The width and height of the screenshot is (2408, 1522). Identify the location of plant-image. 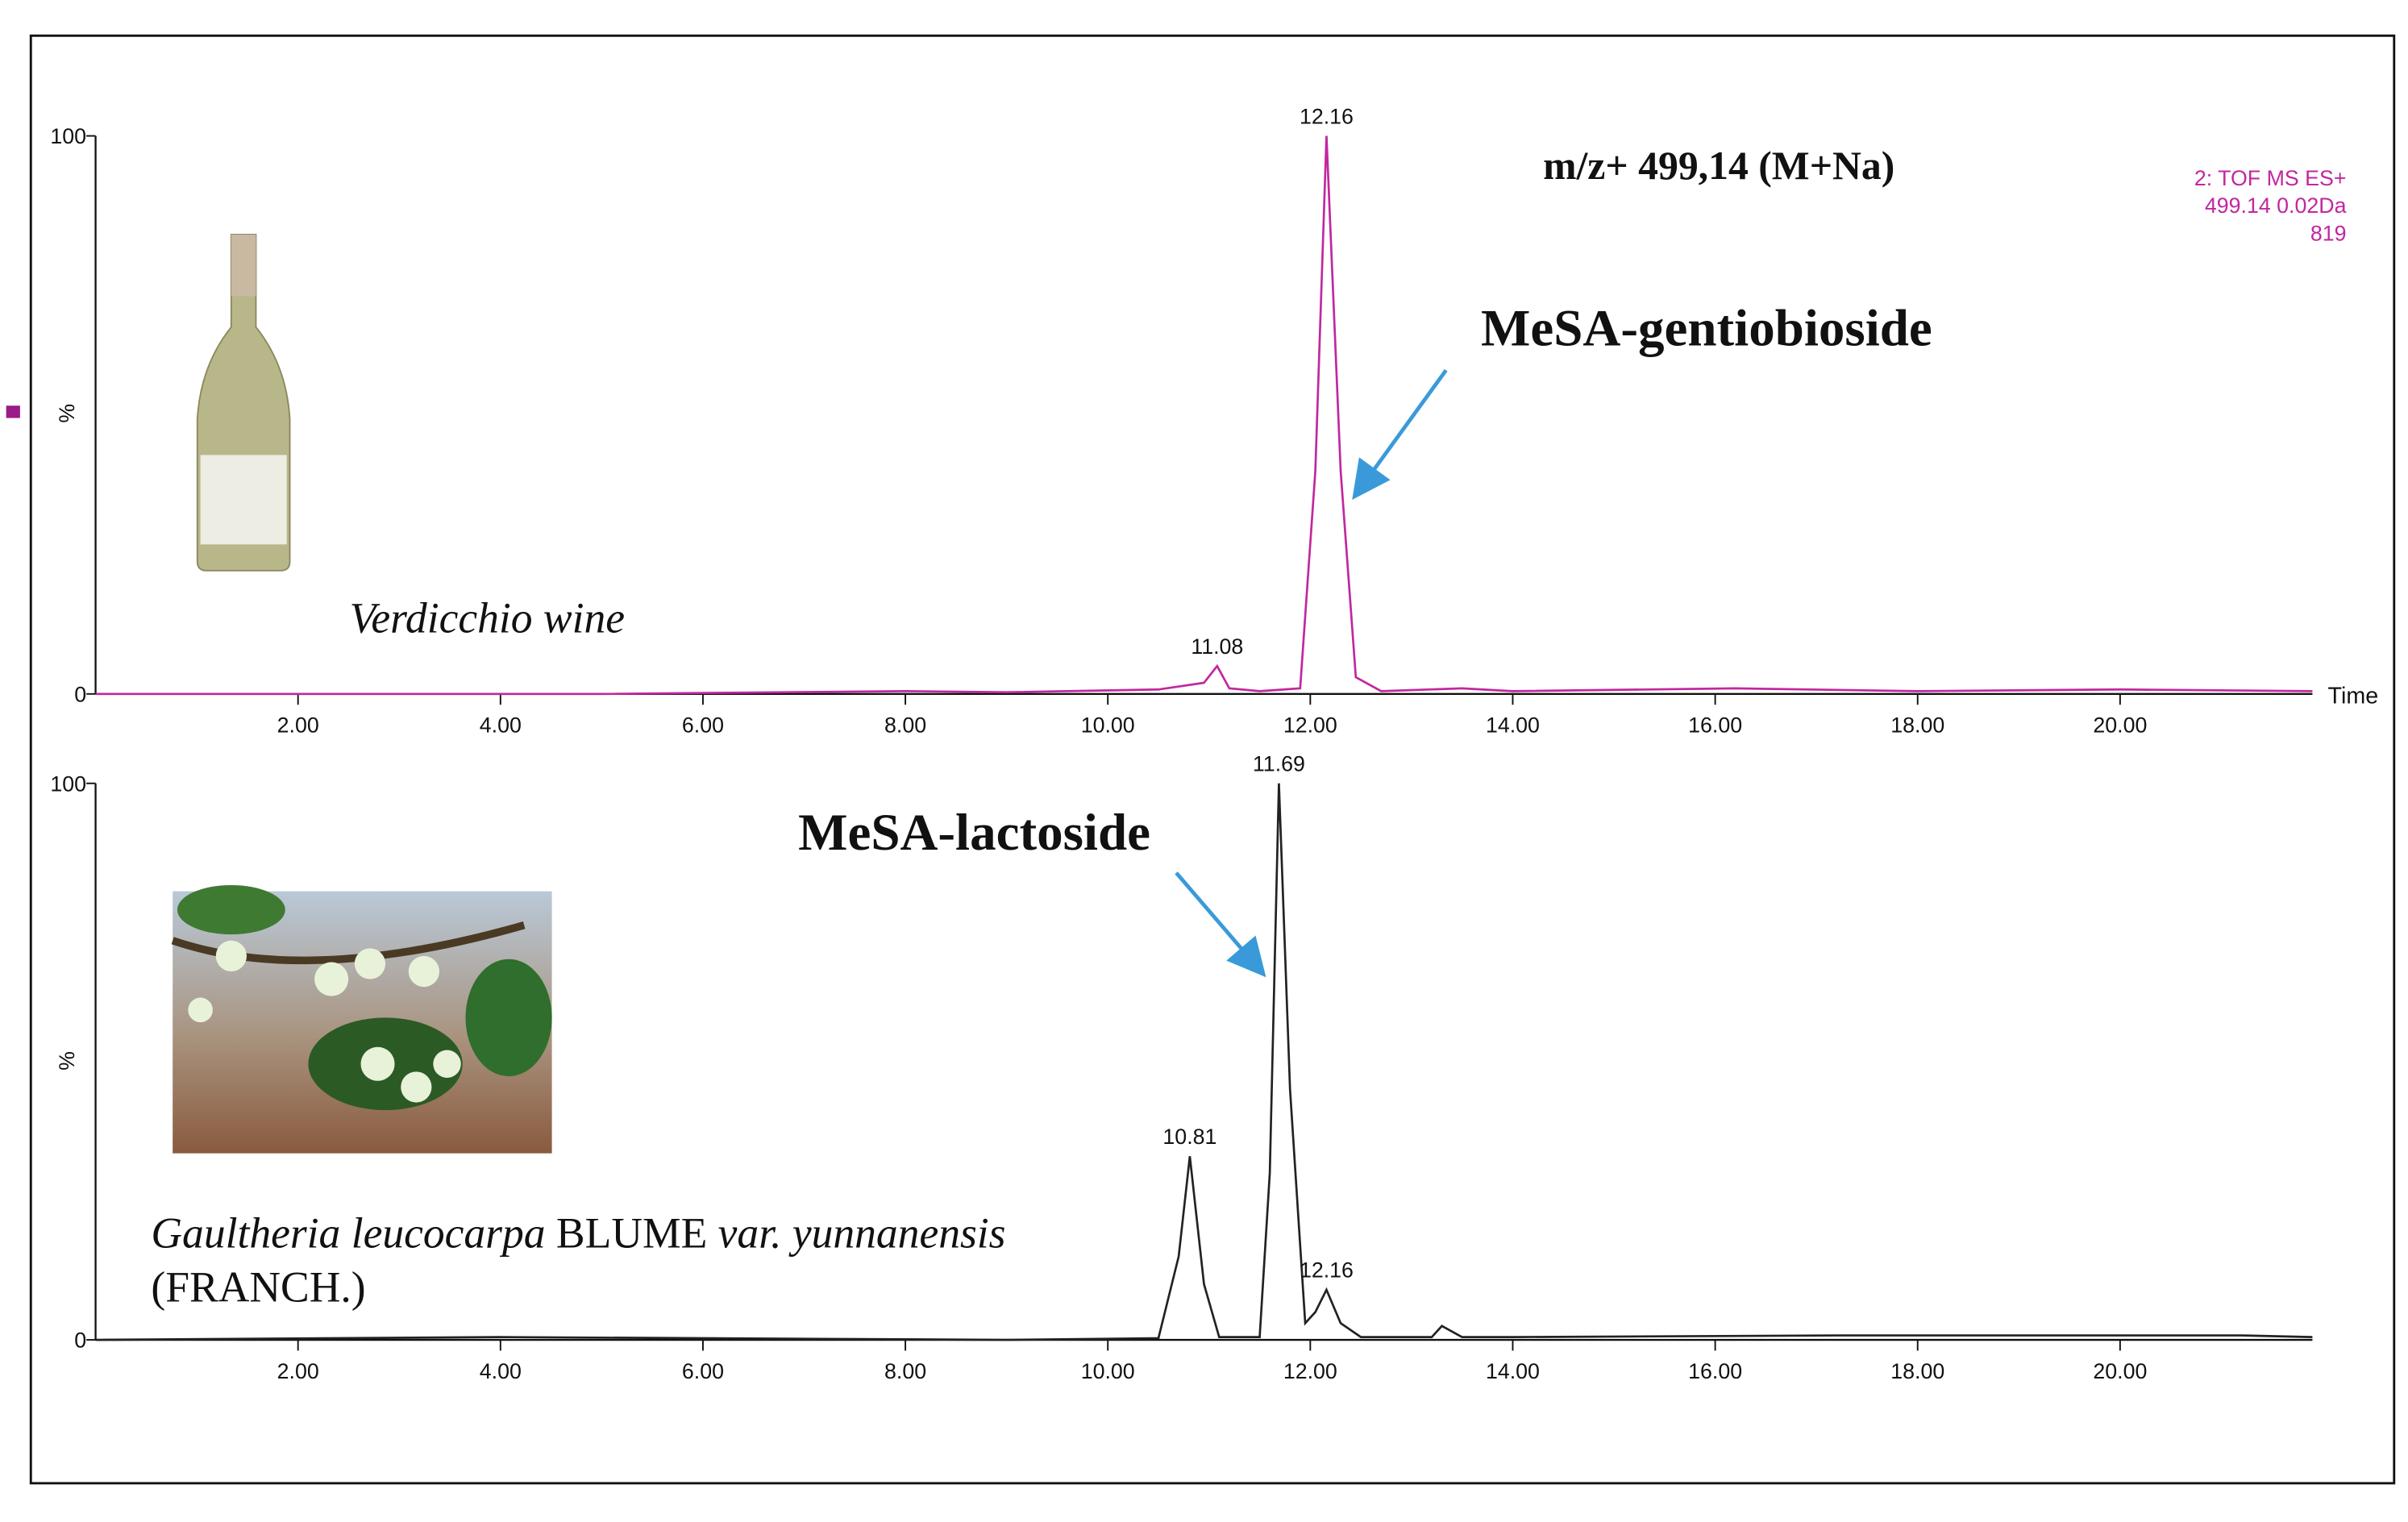
(361, 1019).